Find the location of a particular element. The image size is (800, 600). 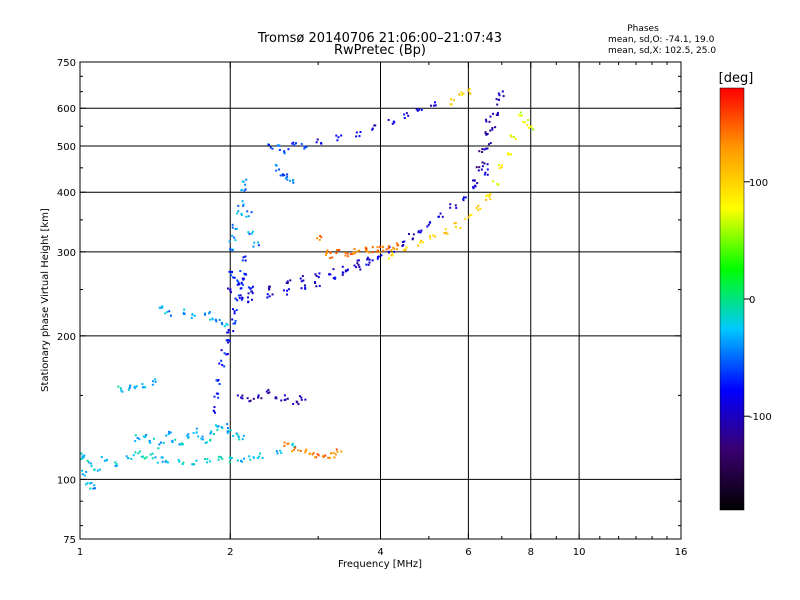

y-axis-label: Stationary phase Virtual Height [km] is located at coordinates (45, 300).